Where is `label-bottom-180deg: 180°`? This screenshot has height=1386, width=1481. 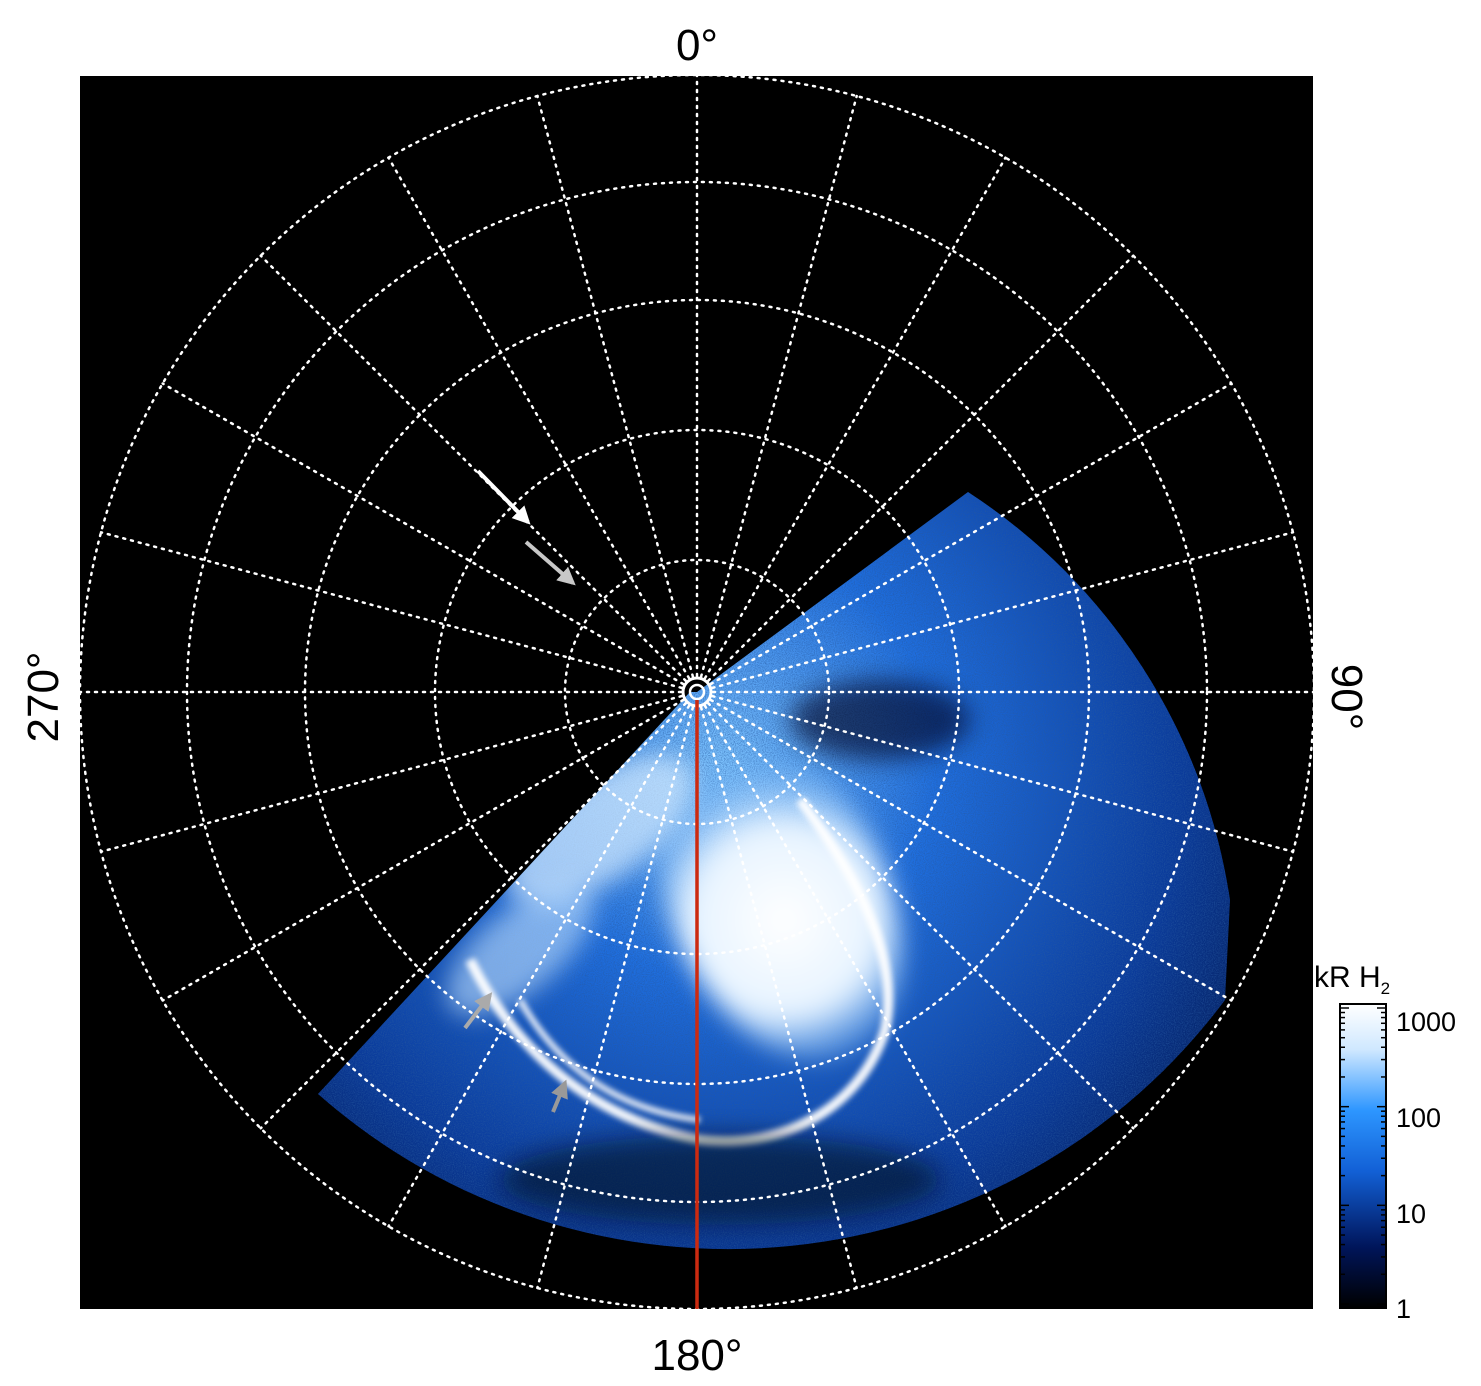 label-bottom-180deg: 180° is located at coordinates (696, 1355).